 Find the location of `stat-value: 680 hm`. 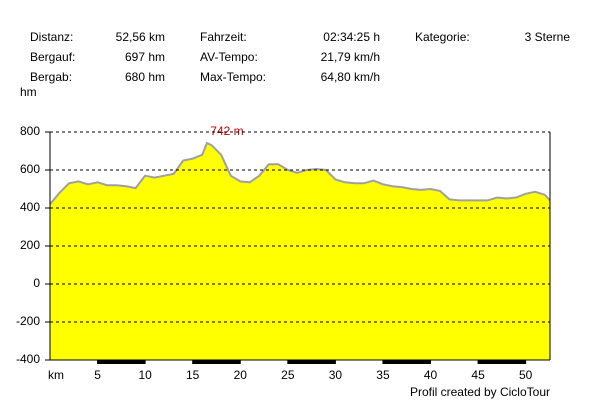

stat-value: 680 hm is located at coordinates (145, 77).